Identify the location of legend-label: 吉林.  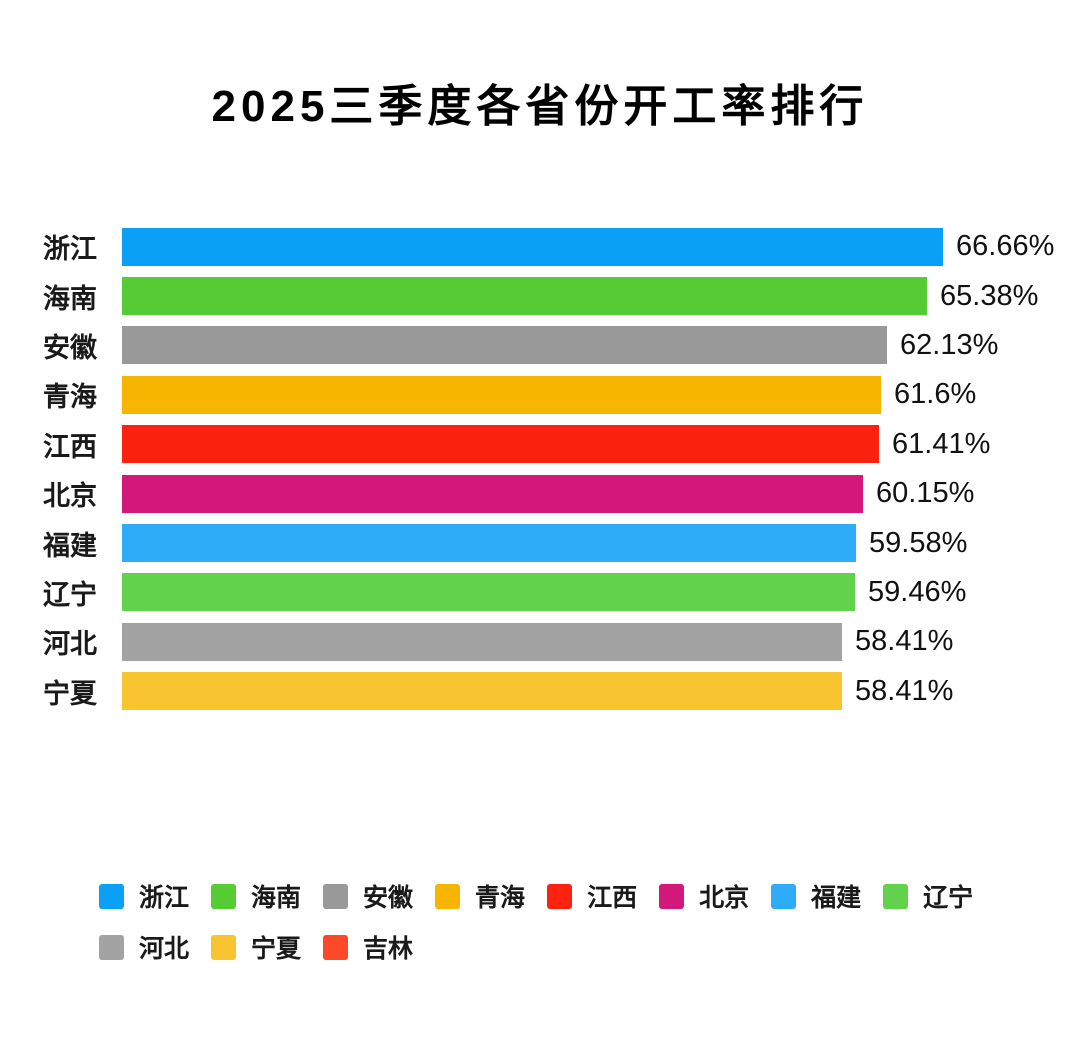
(388, 949).